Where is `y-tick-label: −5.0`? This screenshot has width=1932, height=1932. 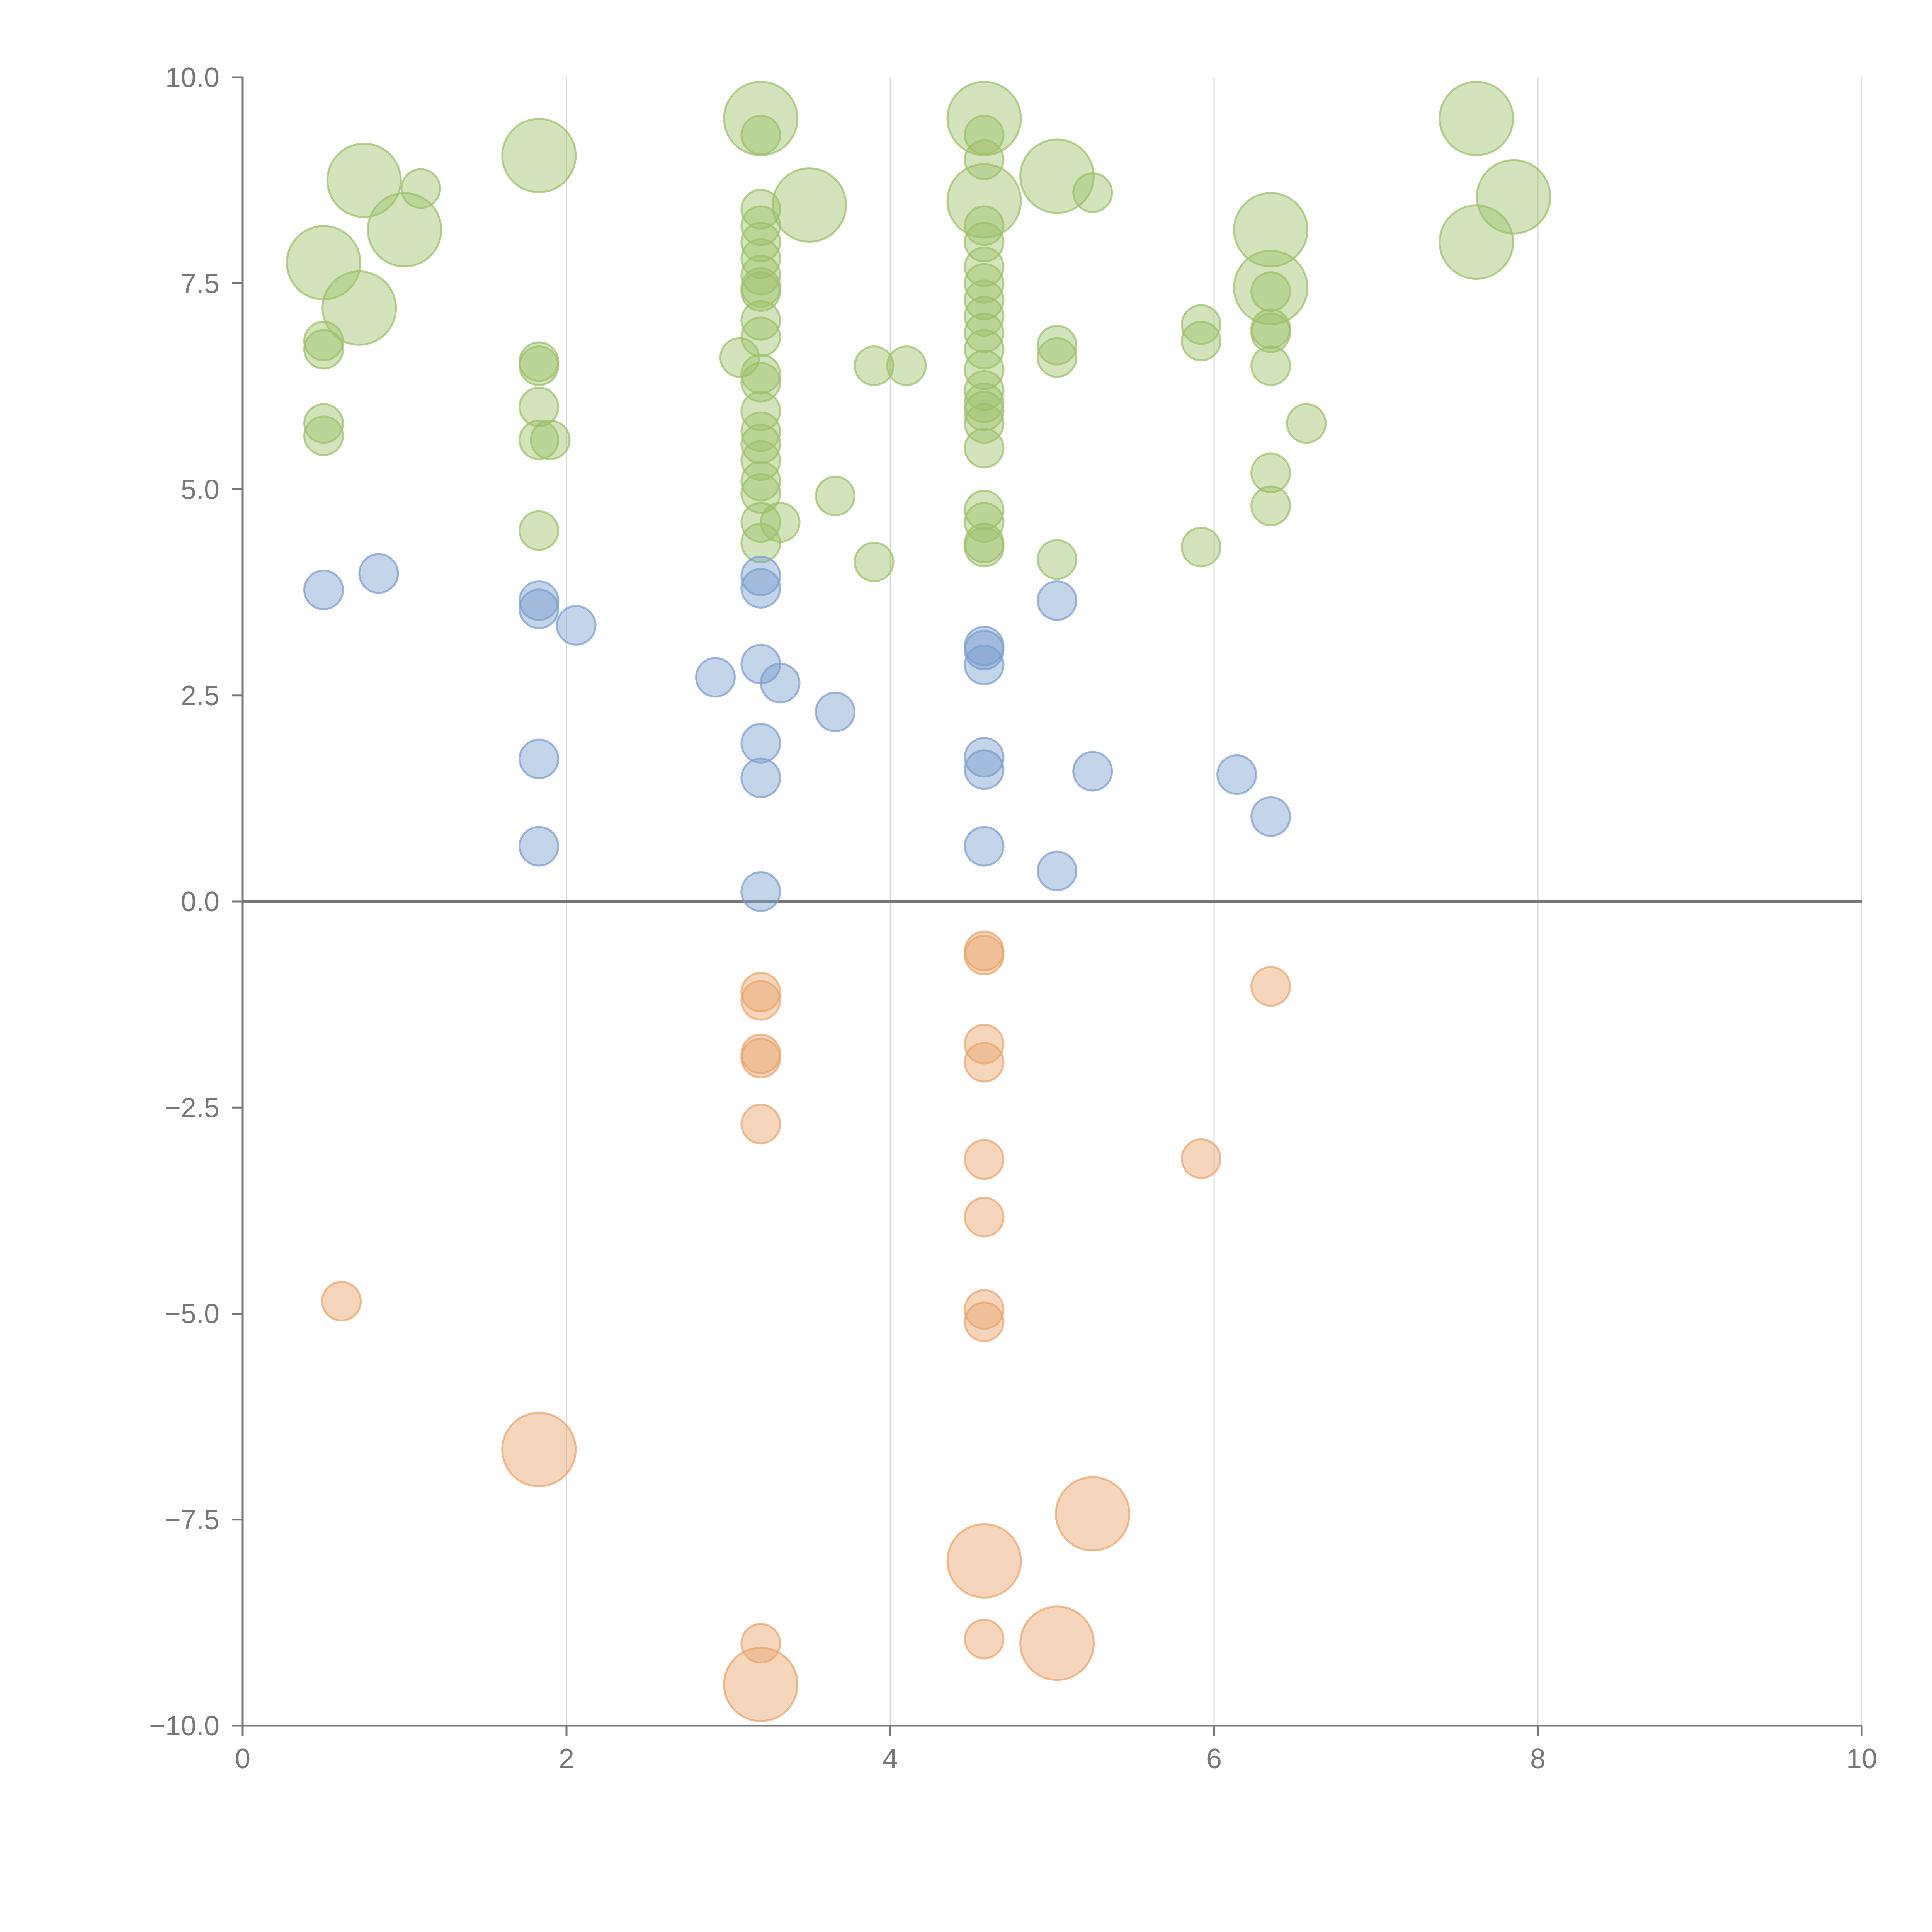 y-tick-label: −5.0 is located at coordinates (192, 1314).